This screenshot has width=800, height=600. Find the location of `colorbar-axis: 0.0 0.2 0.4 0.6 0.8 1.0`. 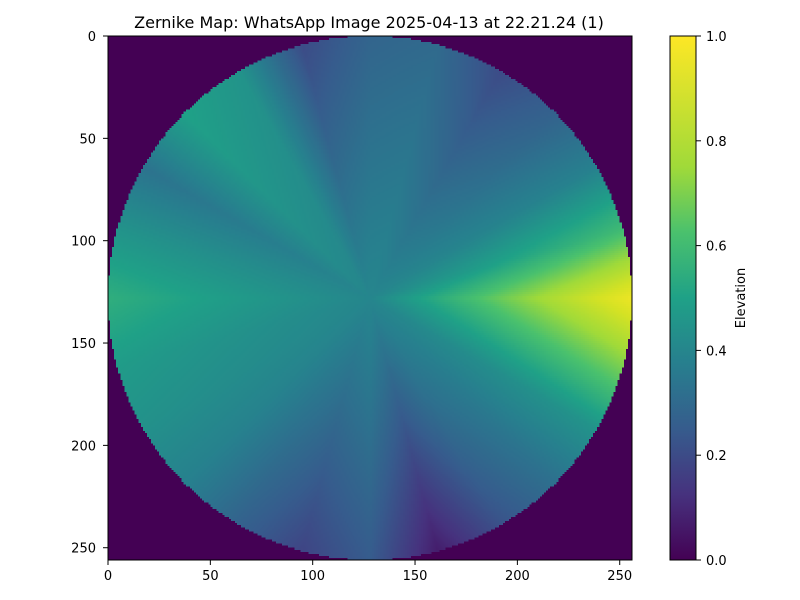

colorbar-axis: 0.0 0.2 0.4 0.6 0.8 1.0 is located at coordinates (711, 299).